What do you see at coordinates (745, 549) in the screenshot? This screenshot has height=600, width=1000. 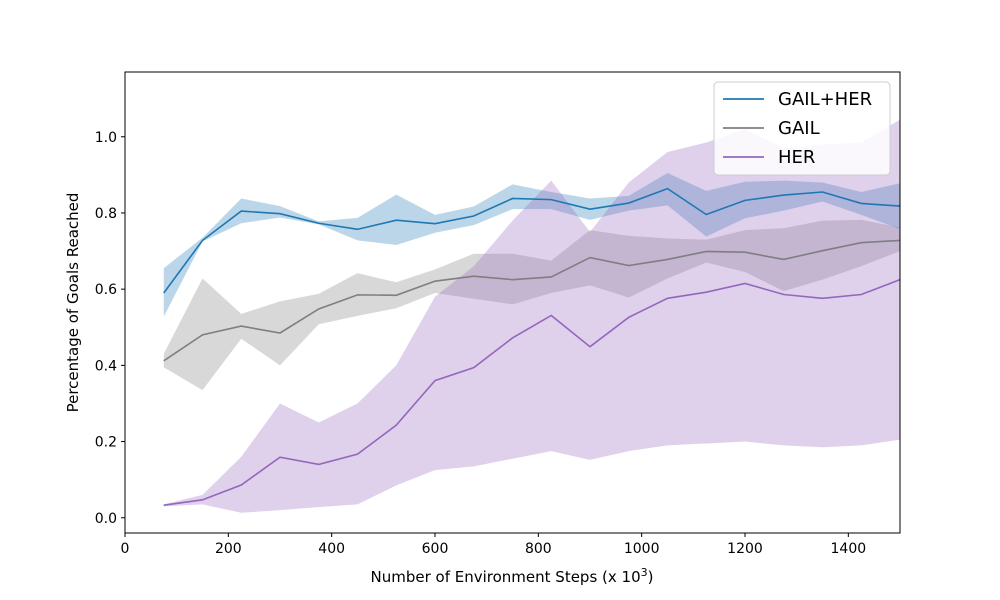 I see `x-tick-label: 1200` at bounding box center [745, 549].